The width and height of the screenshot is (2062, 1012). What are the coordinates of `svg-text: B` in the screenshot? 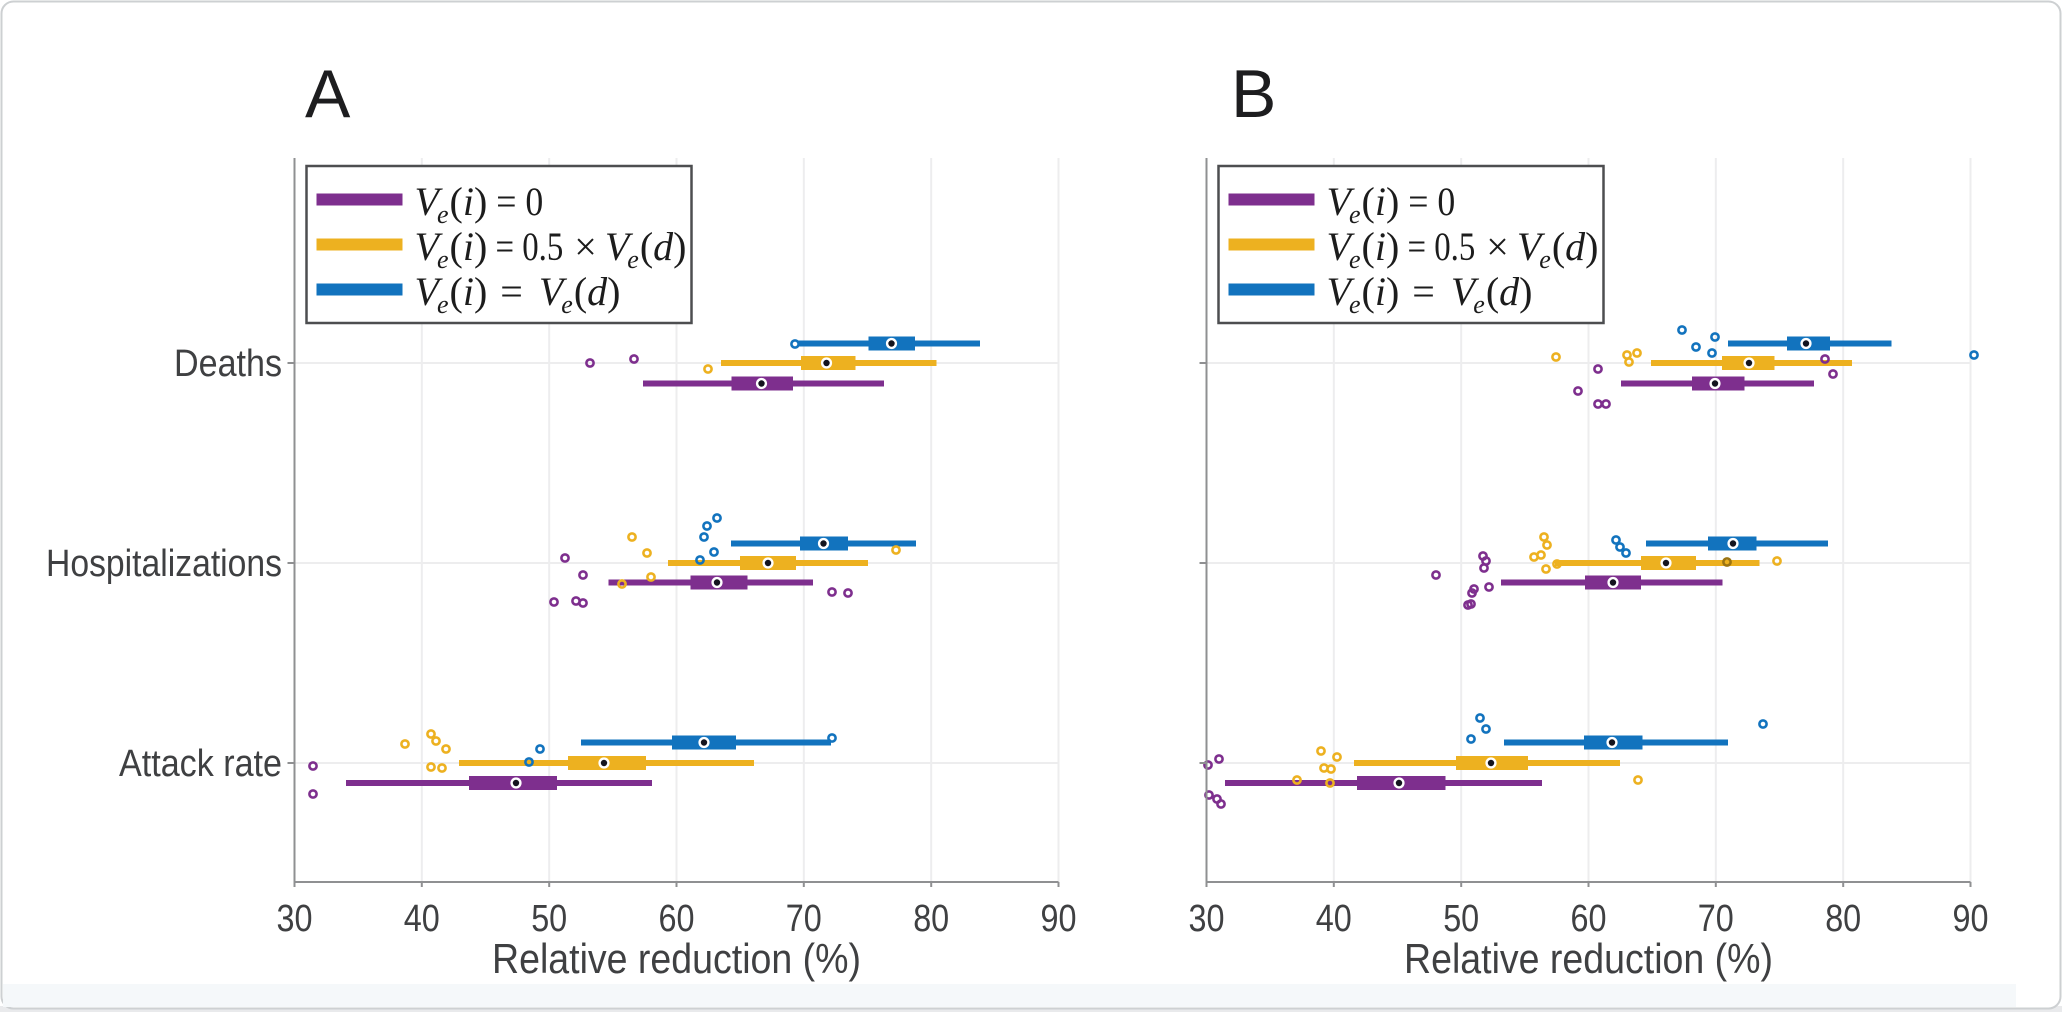 It's located at (1253, 94).